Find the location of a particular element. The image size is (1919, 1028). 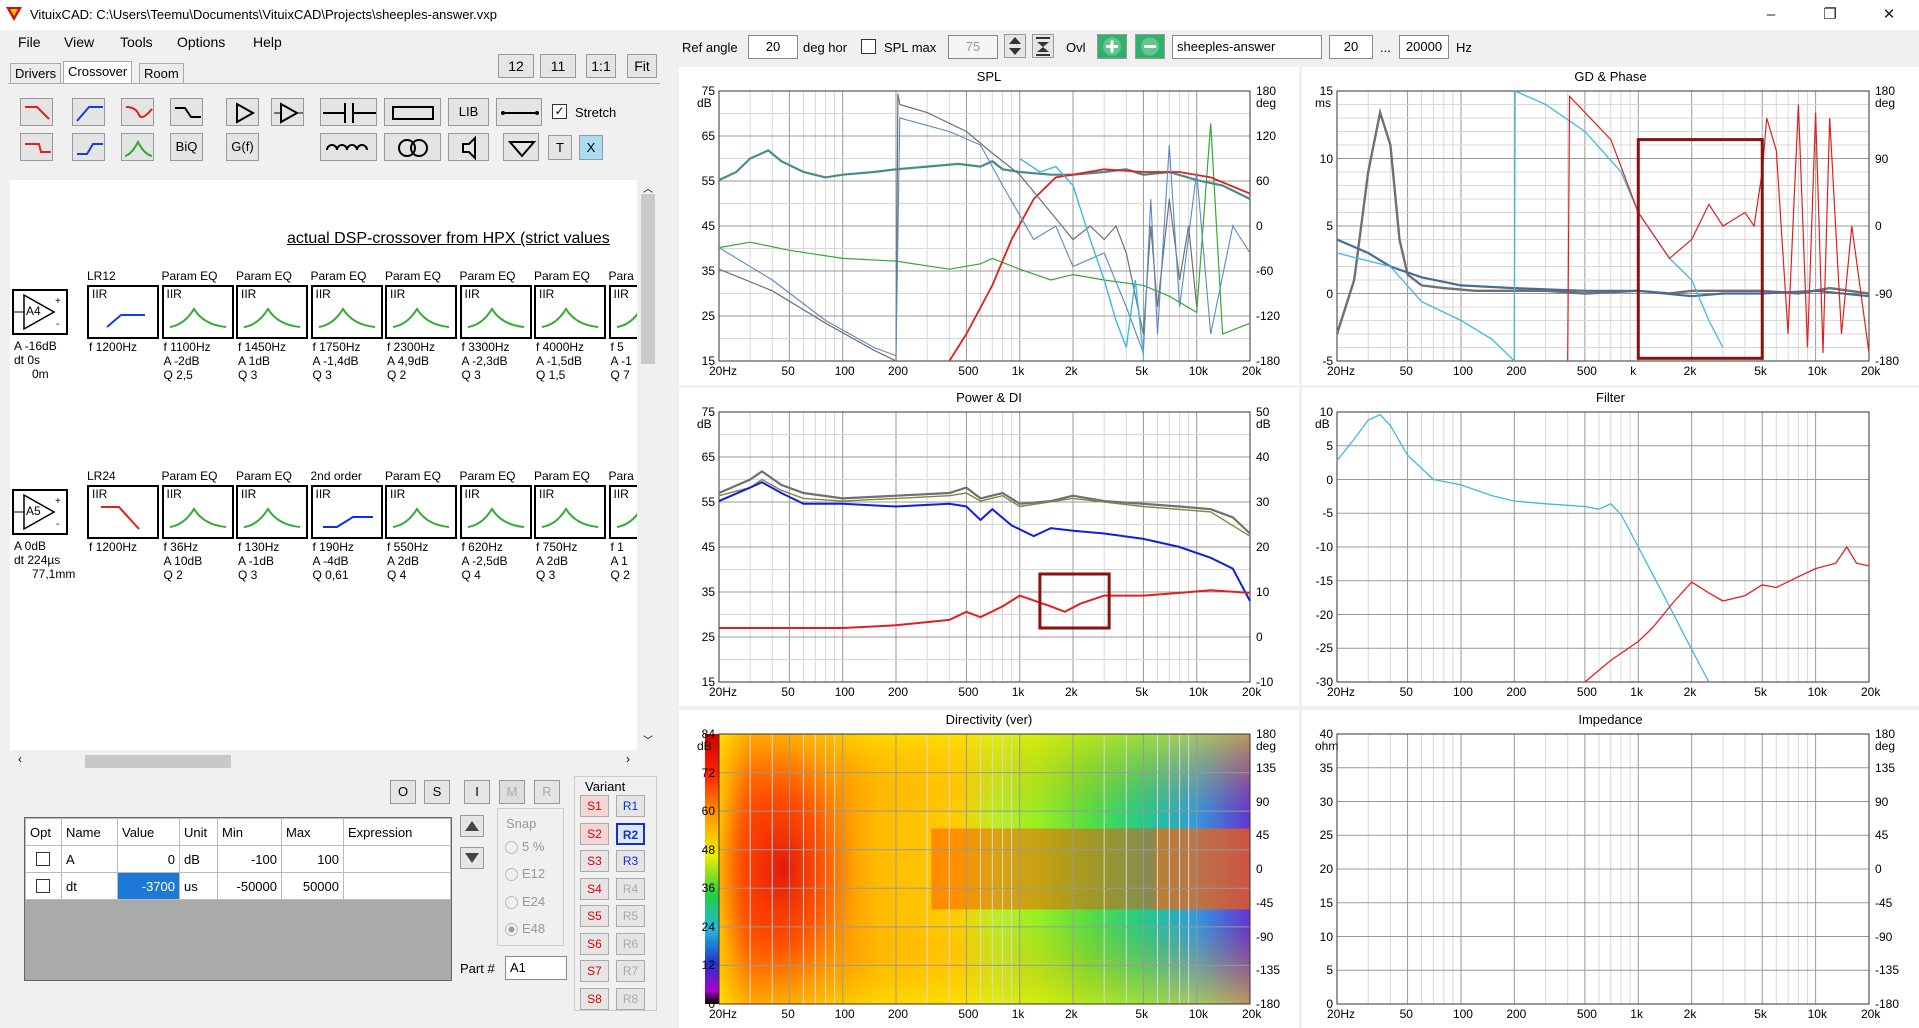

snap-option: 5 % is located at coordinates (524, 847).